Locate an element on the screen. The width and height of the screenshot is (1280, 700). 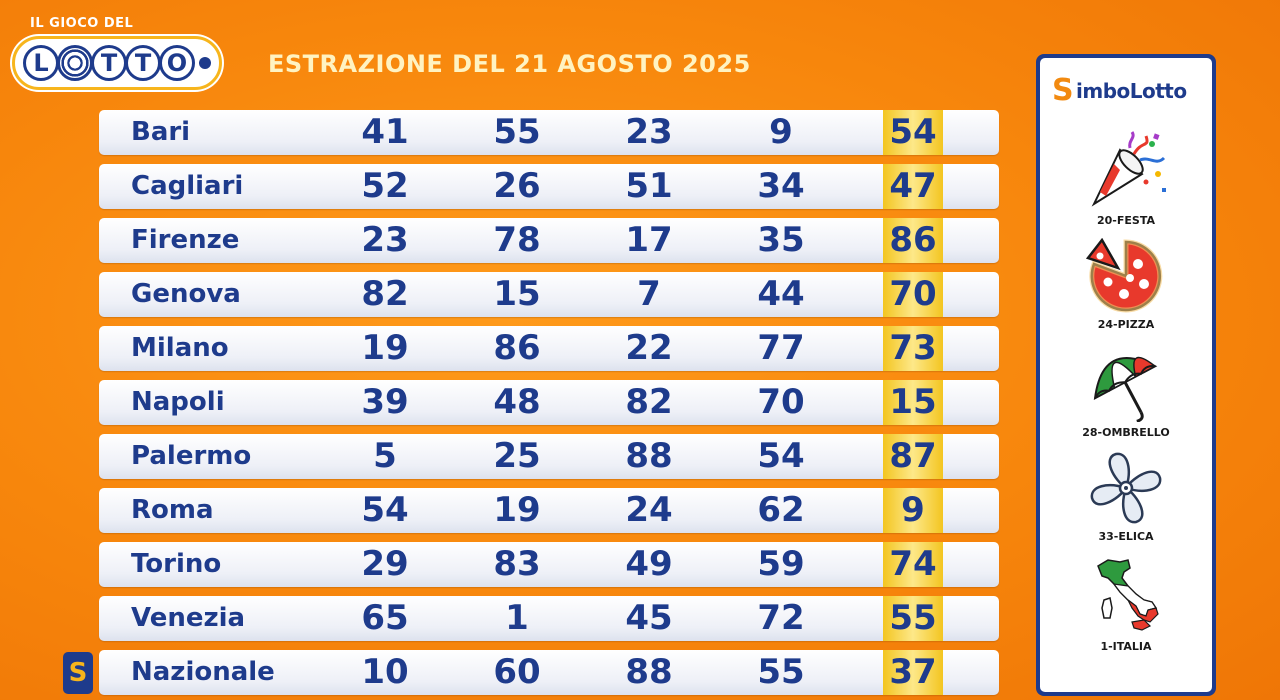
drawn-number: 49 is located at coordinates (649, 564).